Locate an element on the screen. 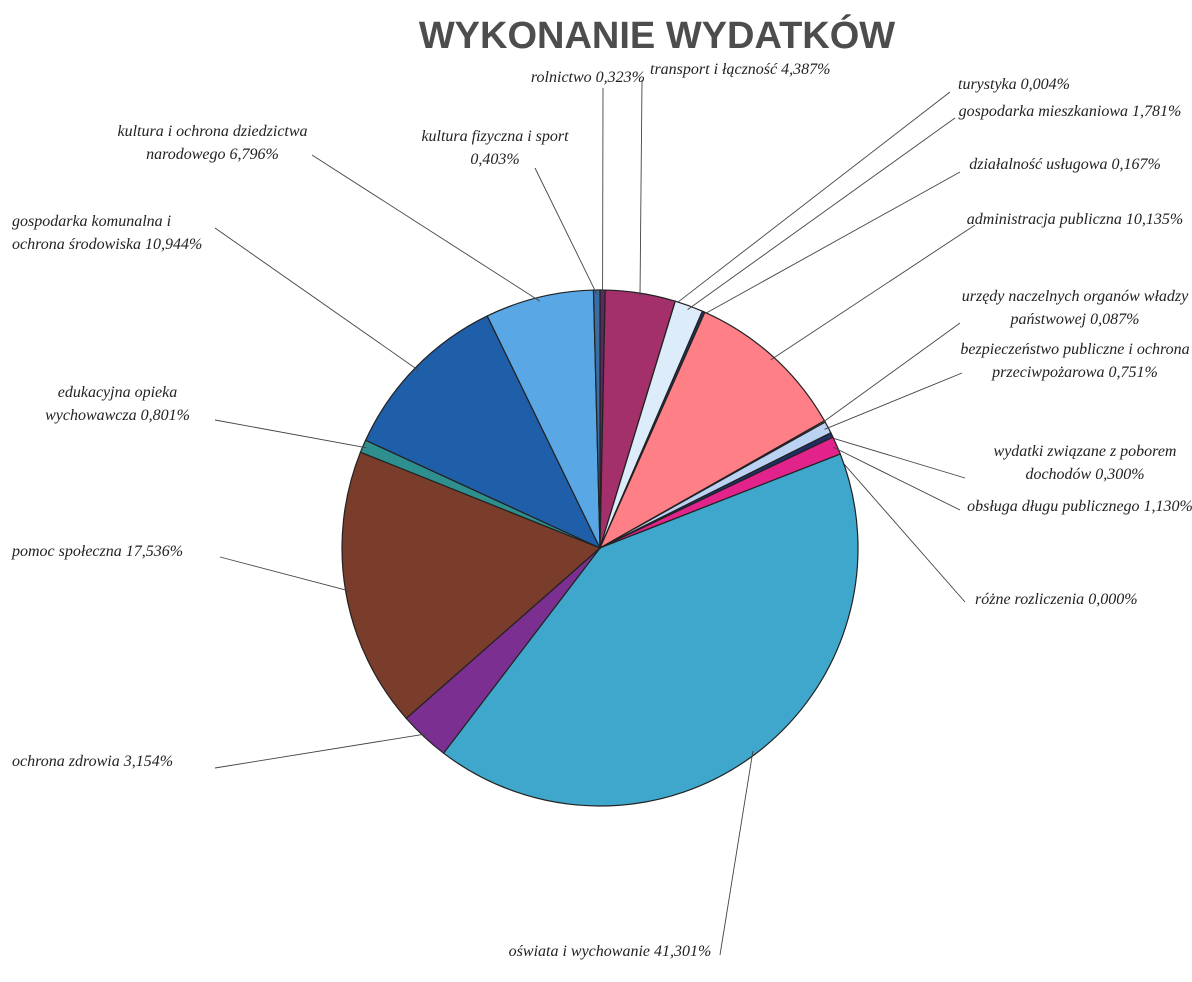 The width and height of the screenshot is (1192, 982). slice-label: administracja publiczna 10,135% is located at coordinates (1075, 219).